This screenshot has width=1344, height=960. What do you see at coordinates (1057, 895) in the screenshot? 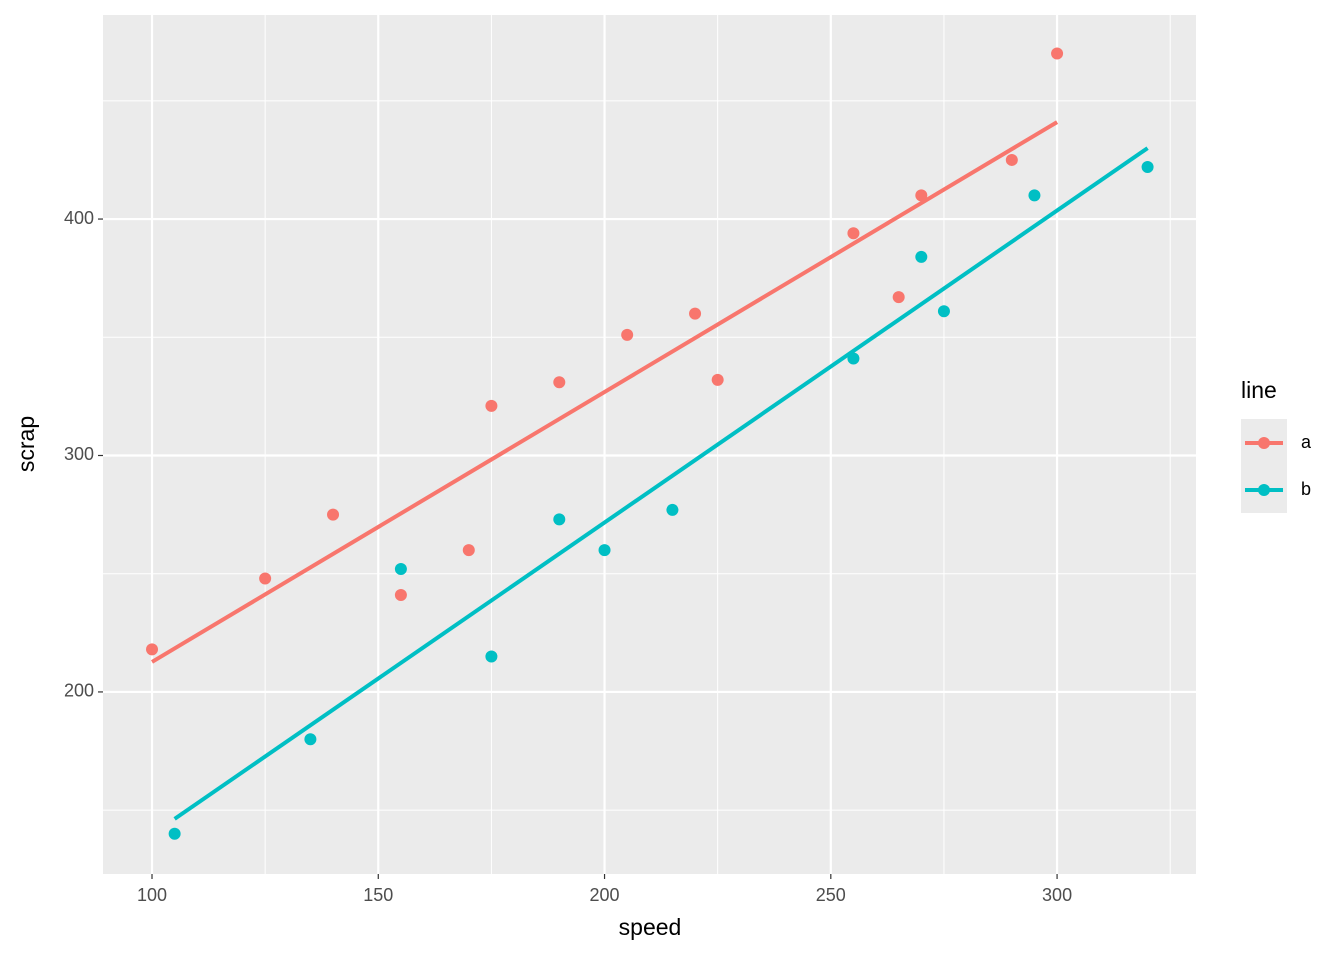
I see `x-tick-label: 300` at bounding box center [1057, 895].